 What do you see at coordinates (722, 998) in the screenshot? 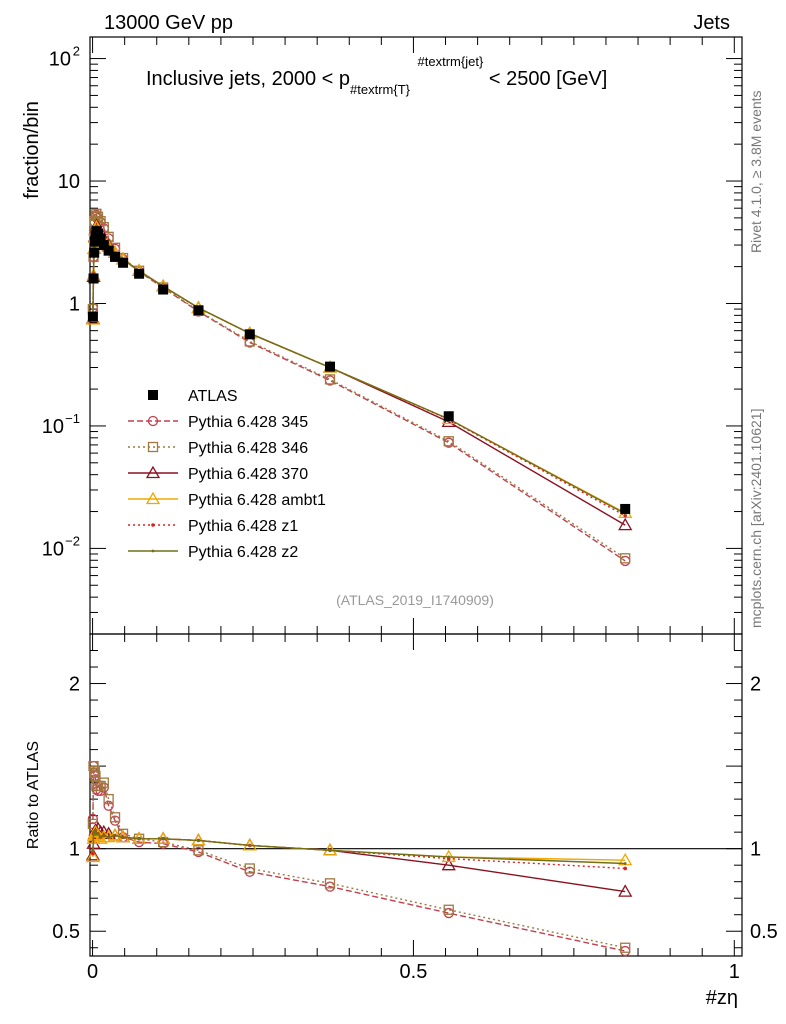
I see `x-axis-title: #zη` at bounding box center [722, 998].